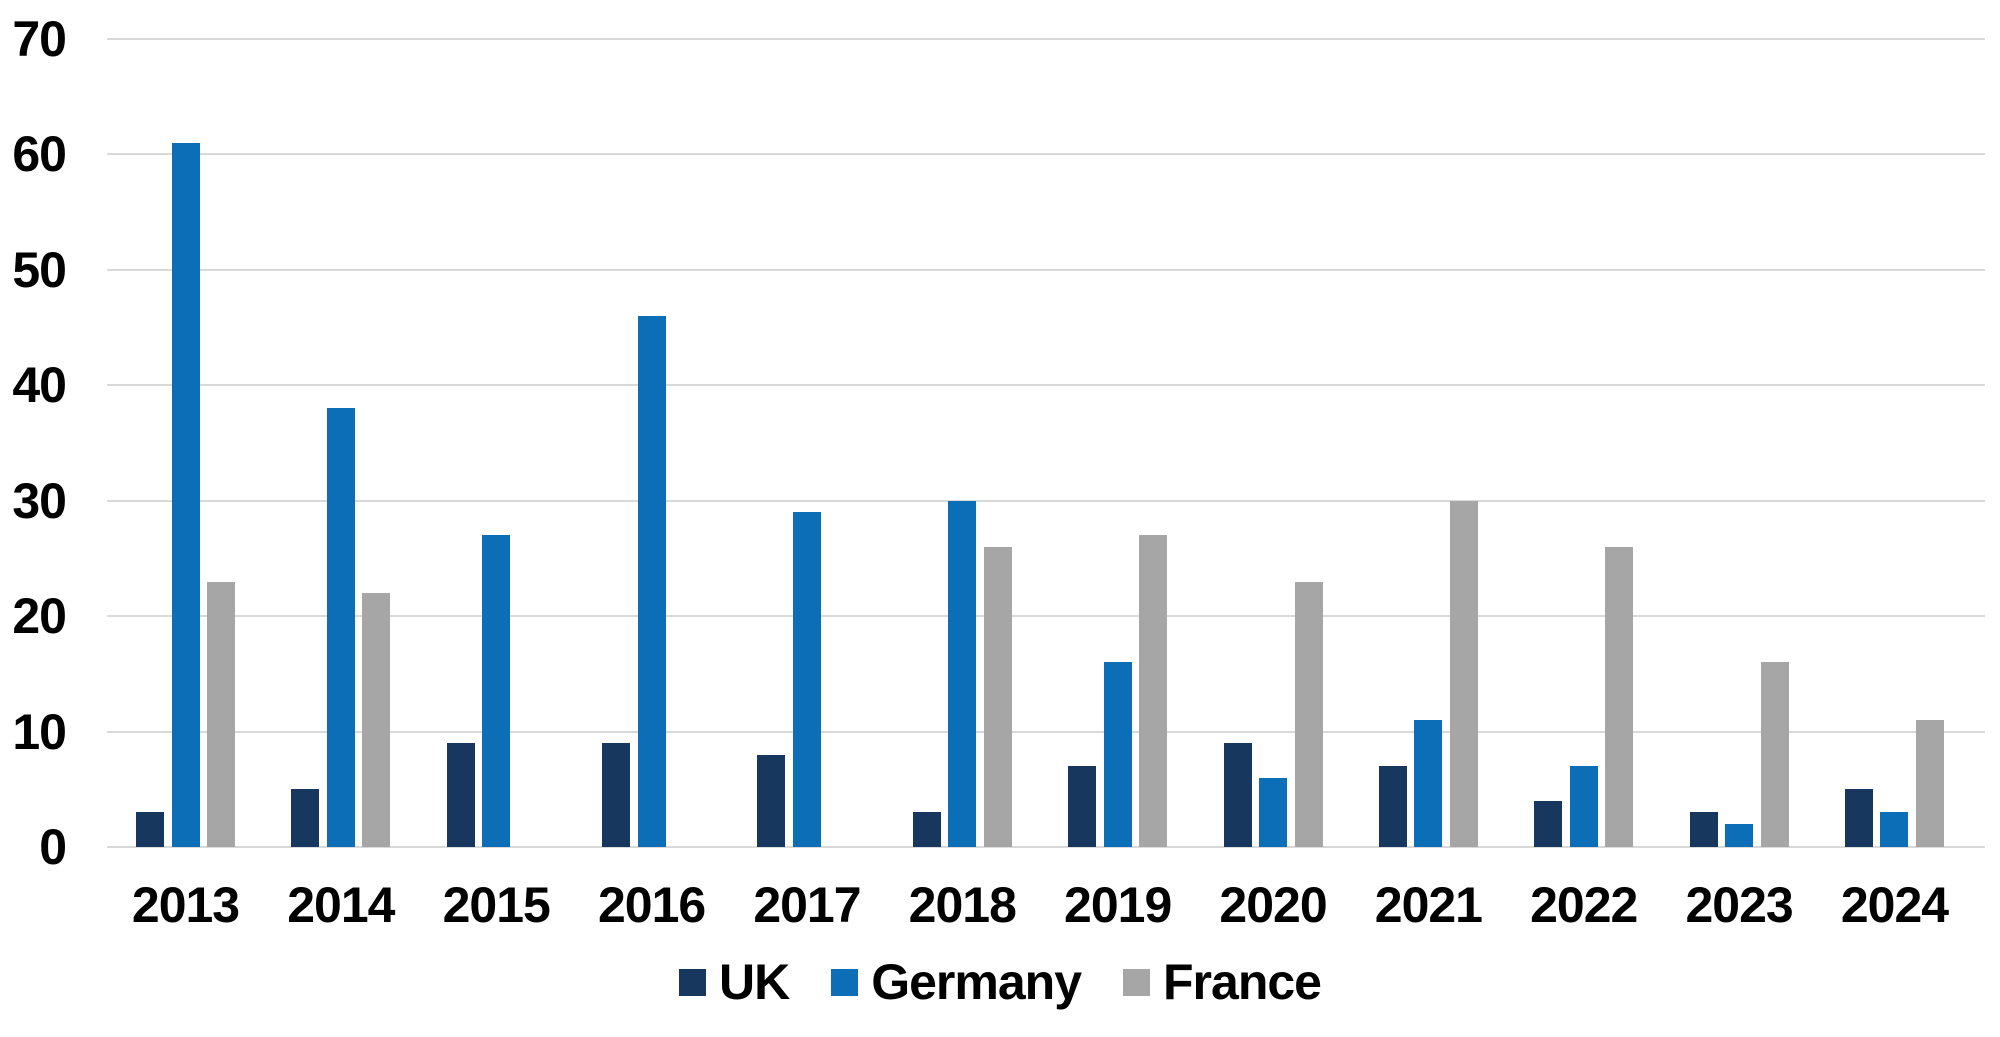  I want to click on legend-label-germany: Germany, so click(976, 982).